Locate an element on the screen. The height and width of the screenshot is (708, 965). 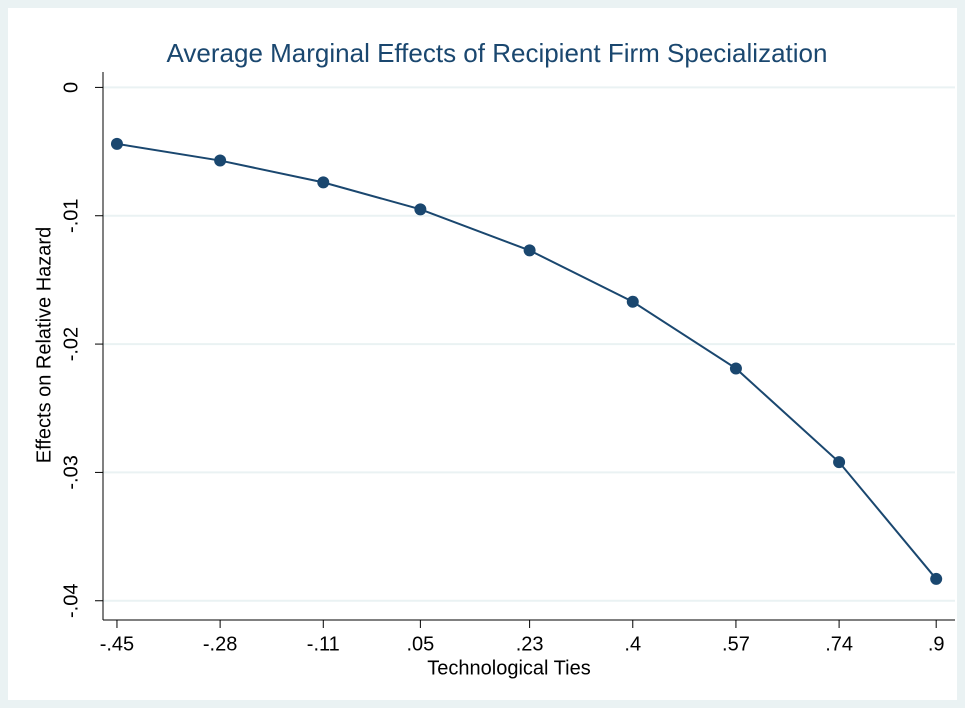
x-tick-label: .05 is located at coordinates (420, 644).